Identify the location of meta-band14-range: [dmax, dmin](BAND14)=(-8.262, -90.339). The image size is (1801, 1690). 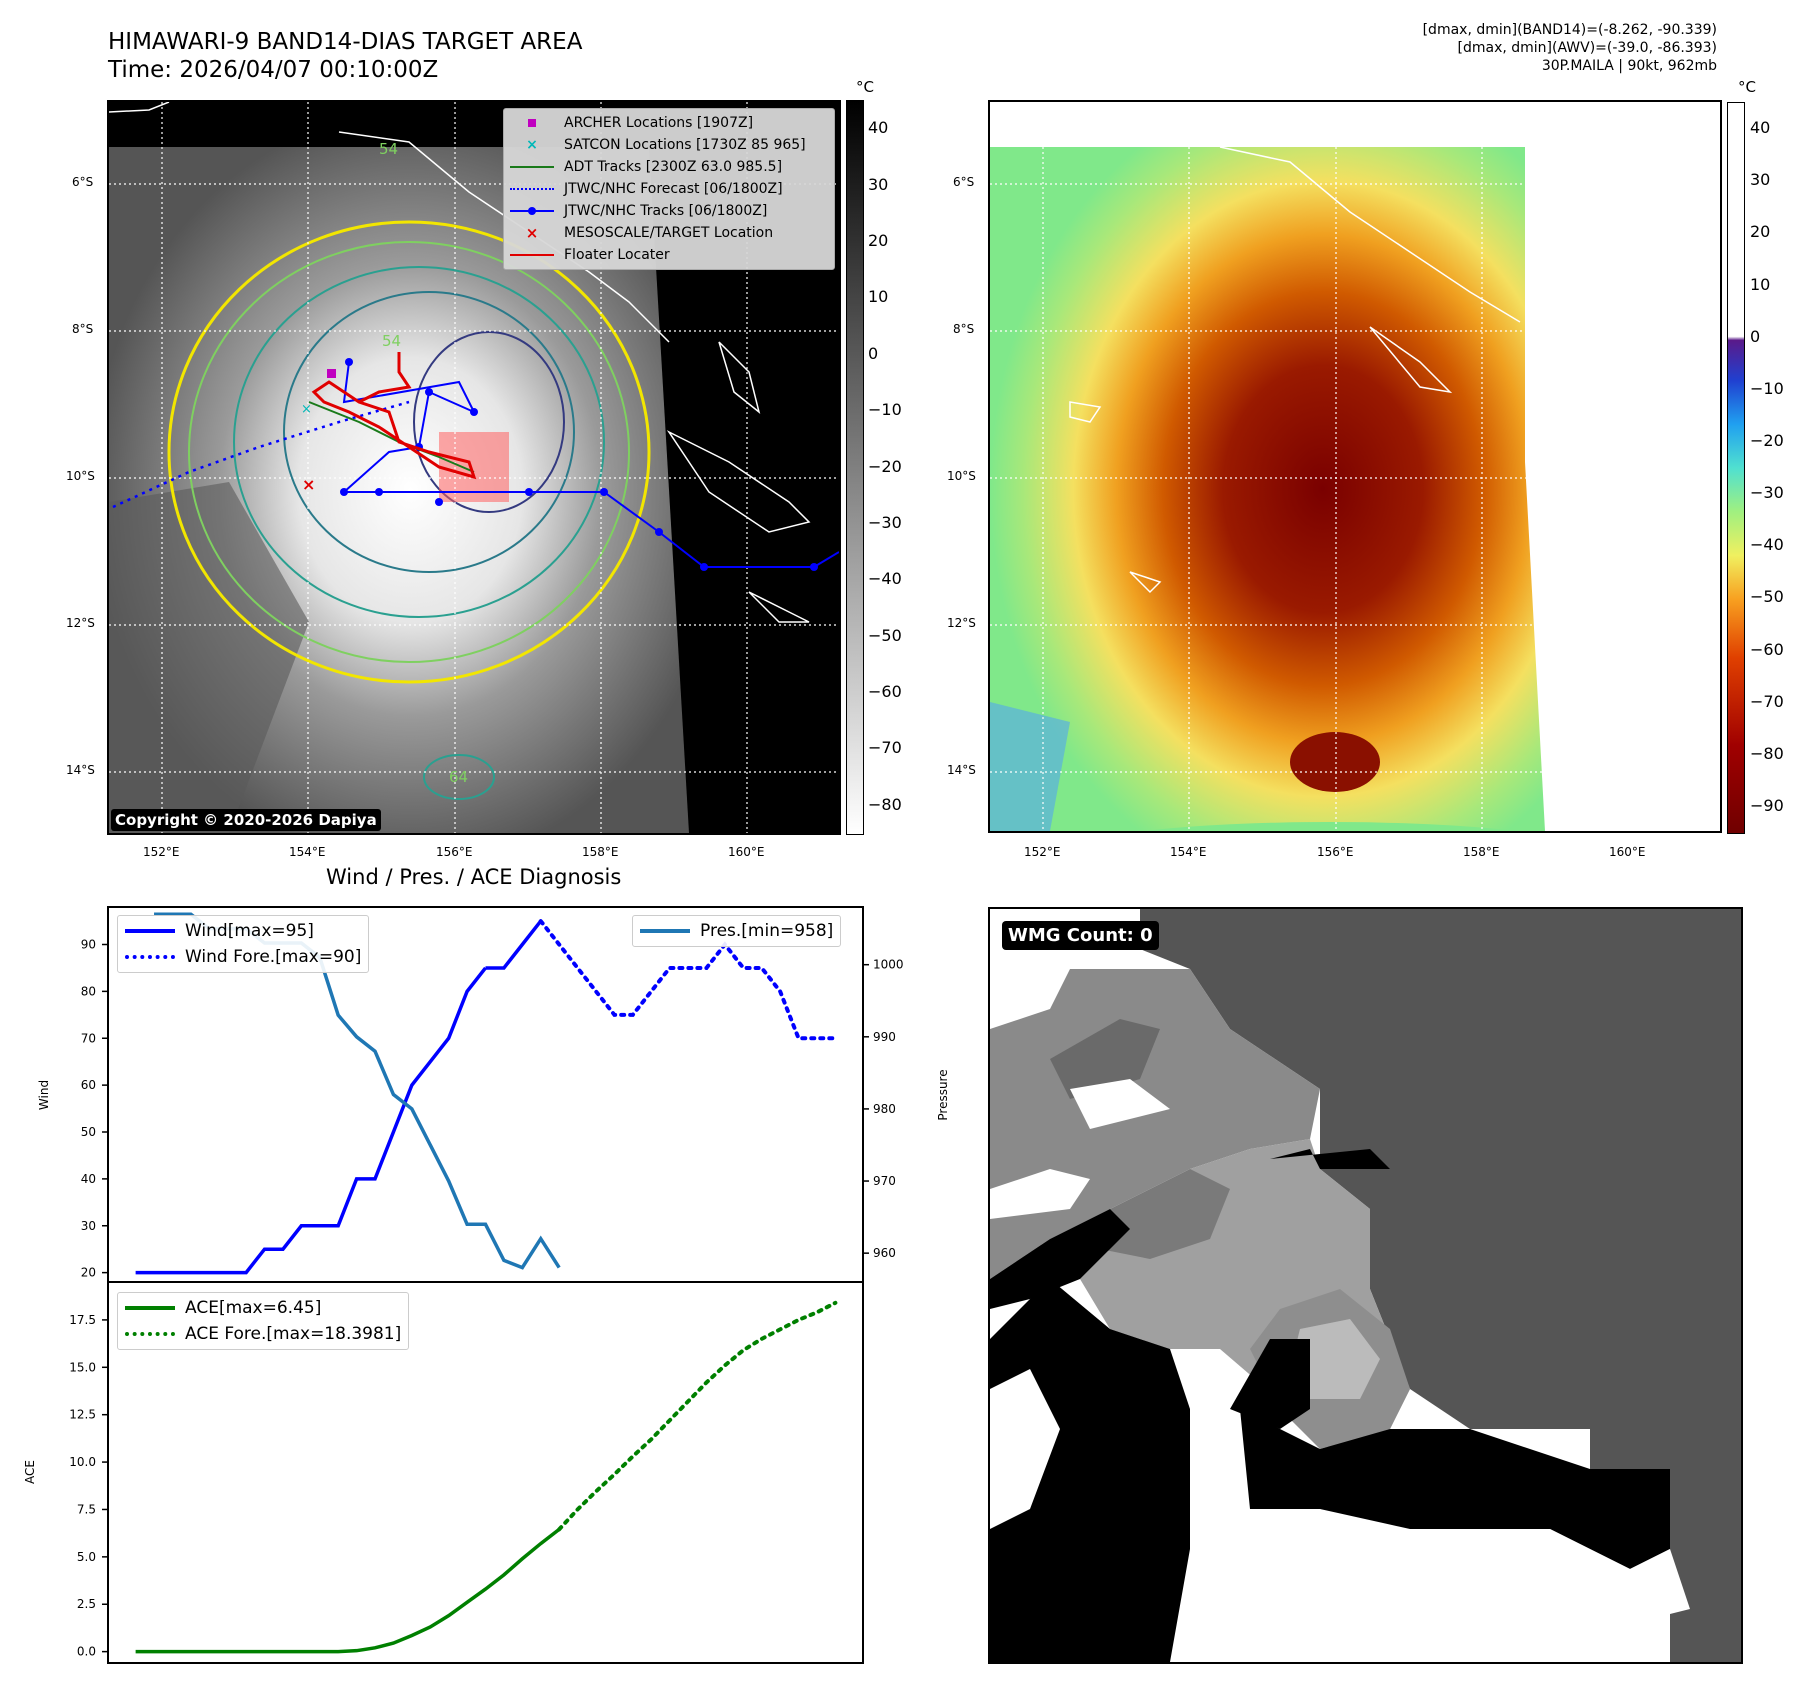
(1569, 30).